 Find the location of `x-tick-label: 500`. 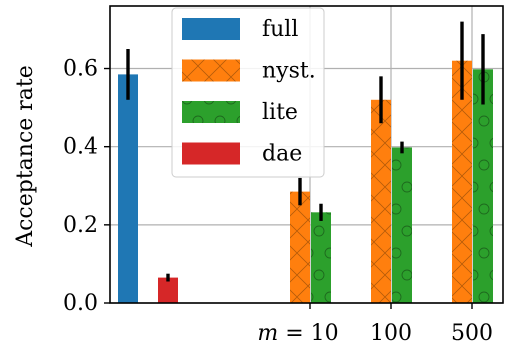

x-tick-label: 500 is located at coordinates (472, 333).